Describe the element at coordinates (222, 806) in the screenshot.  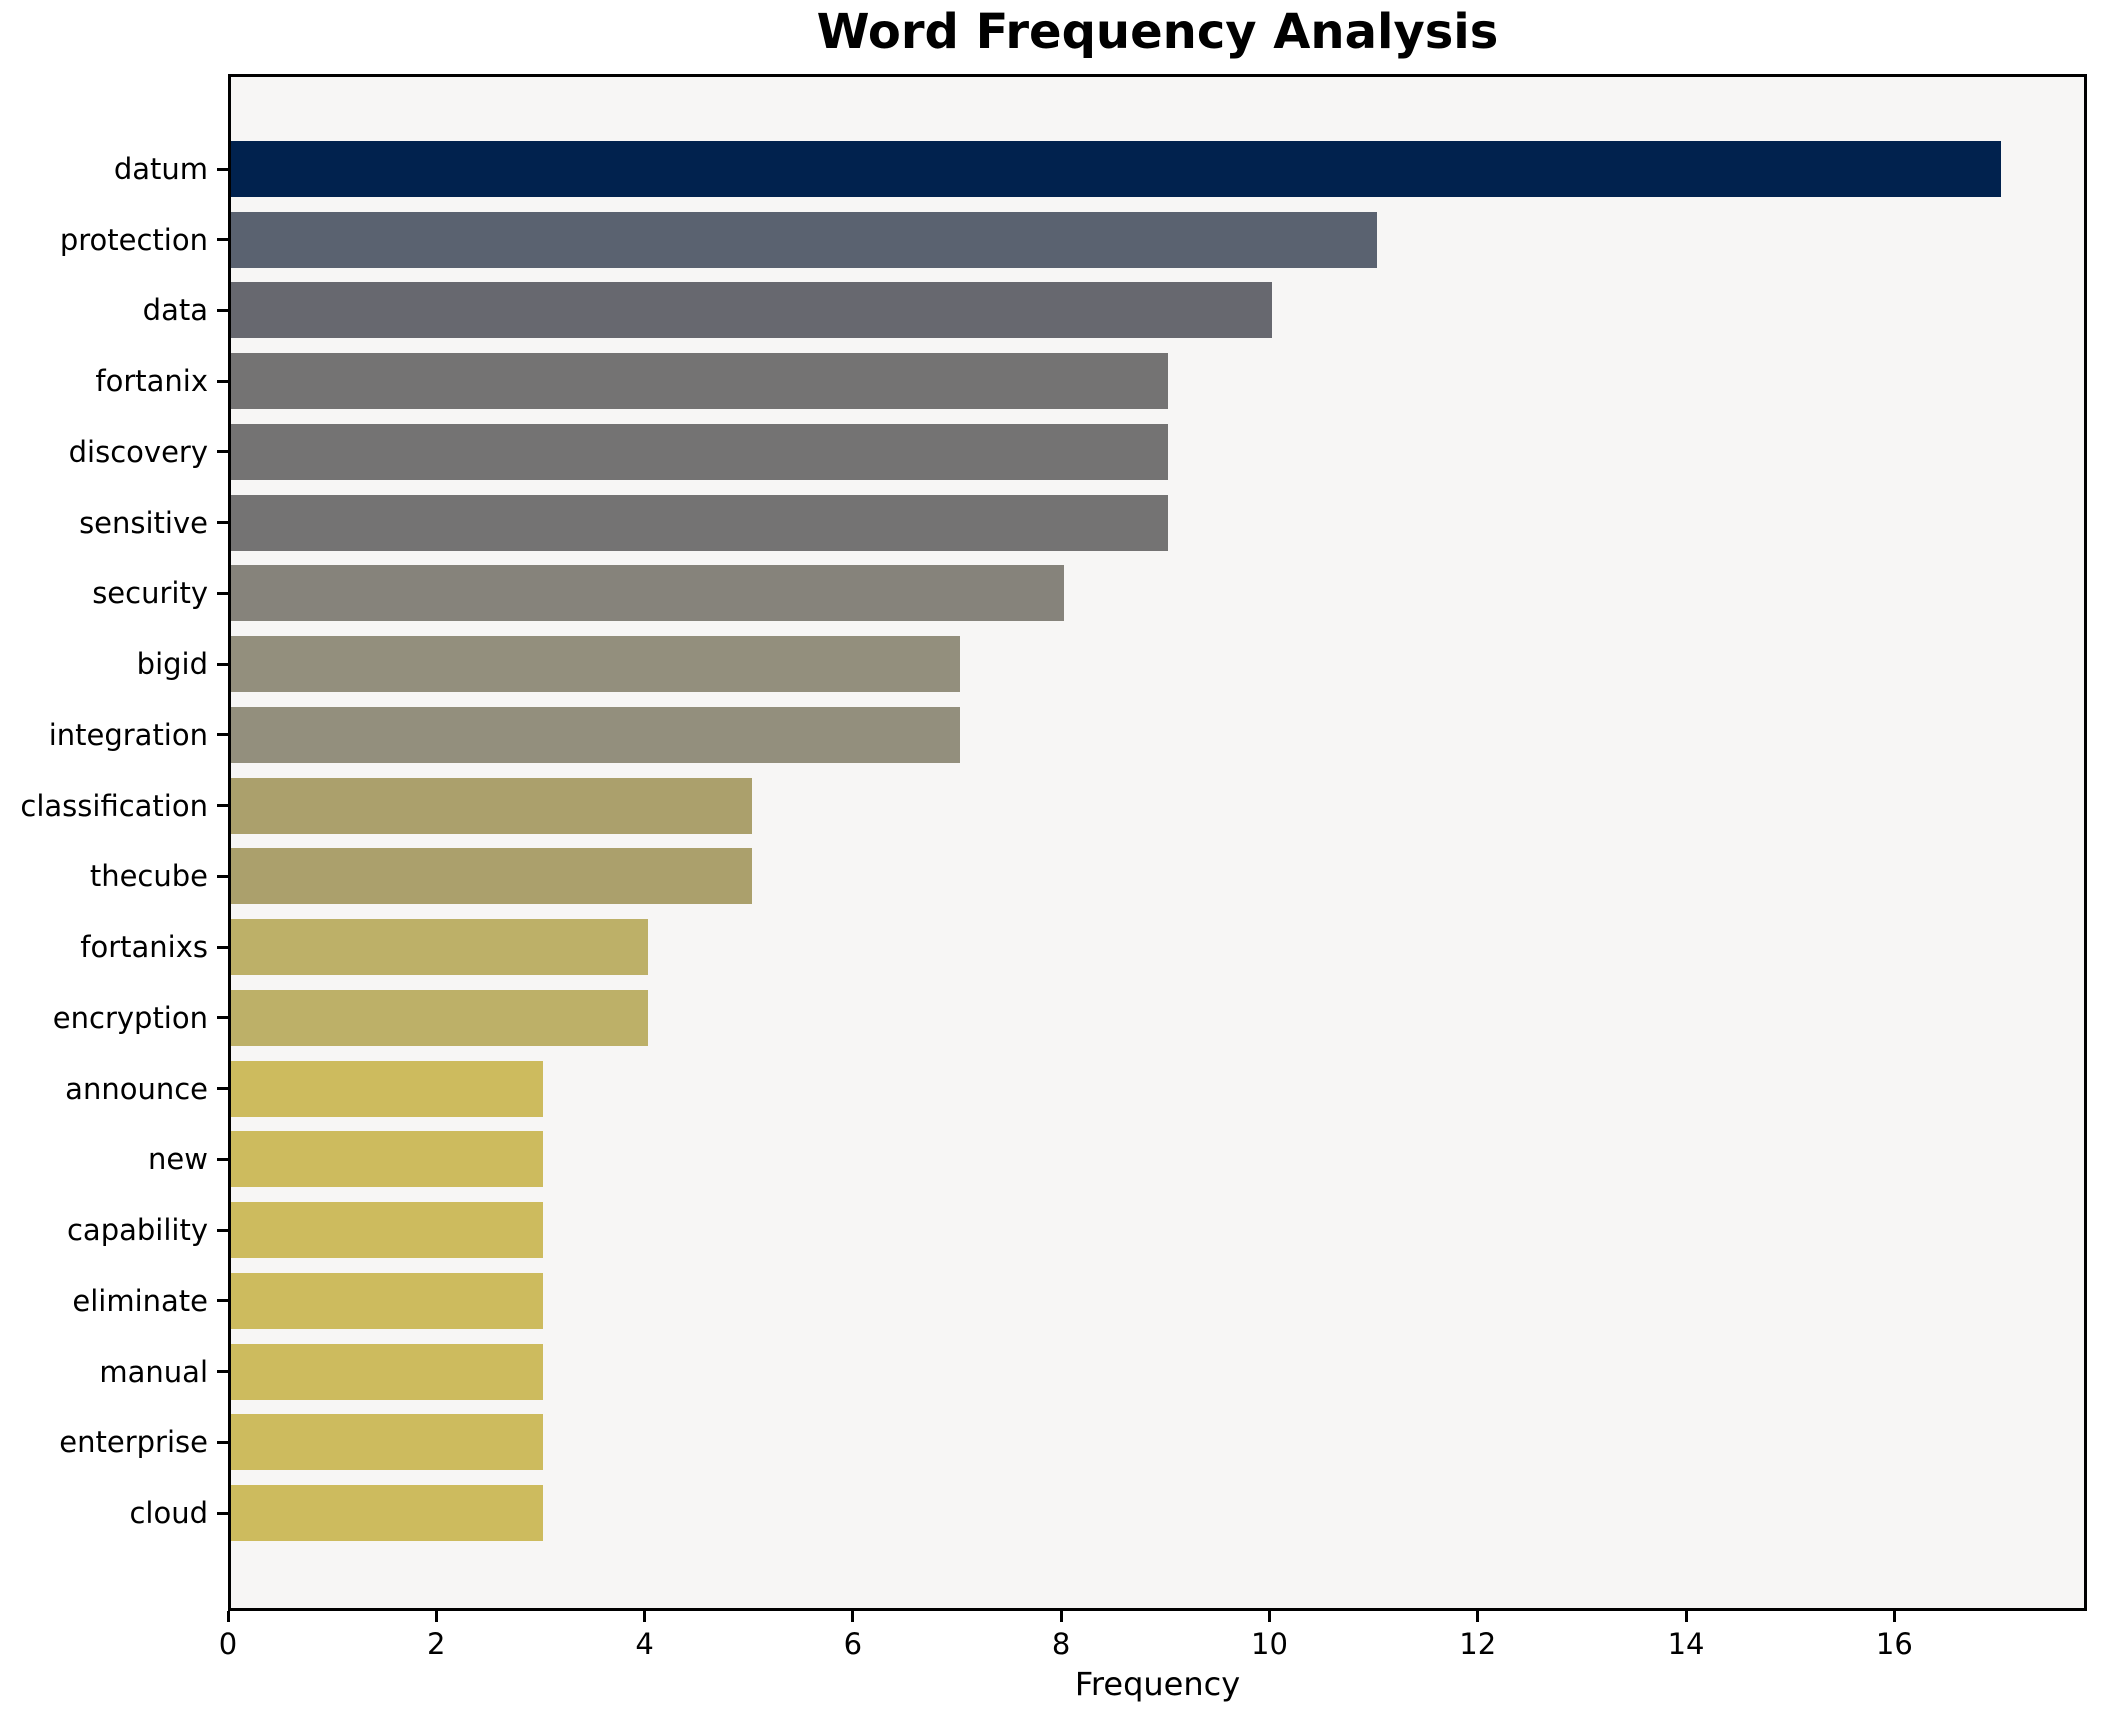
I see `y-tick-mark-classification` at that location.